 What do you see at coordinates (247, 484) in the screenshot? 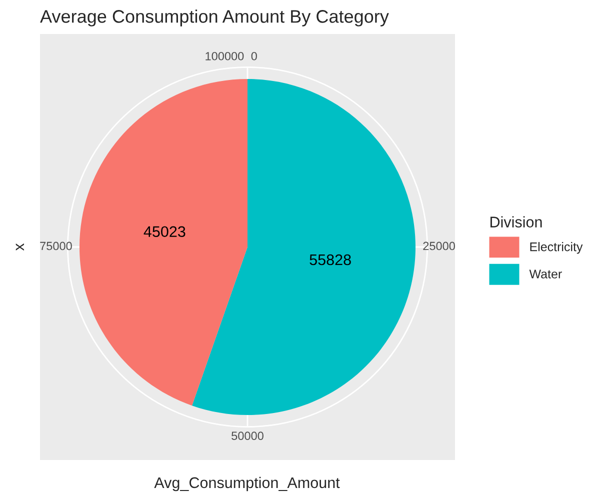
I see `text: Avg_Consumption_Amount` at bounding box center [247, 484].